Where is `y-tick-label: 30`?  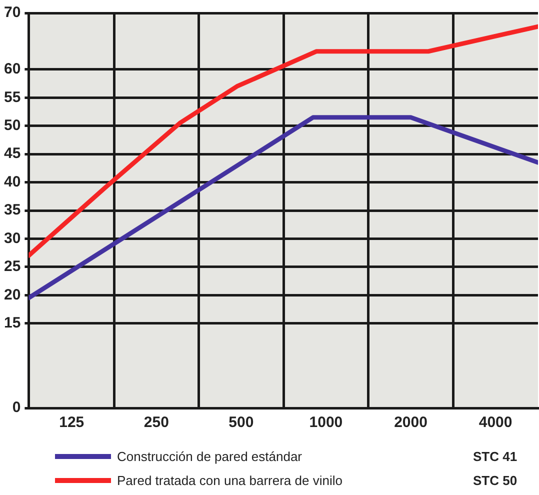
y-tick-label: 30 is located at coordinates (12, 238).